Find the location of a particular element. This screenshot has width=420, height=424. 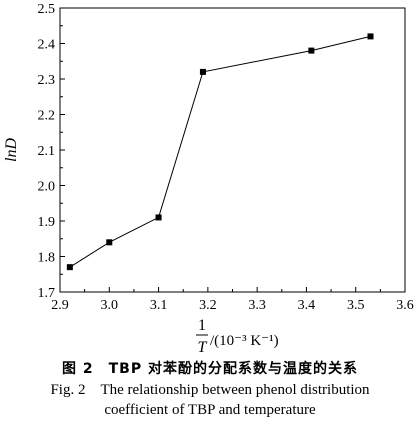

x-tick-labels: 2.9 3.0 3.1 3.2 3.3 3.4 3.5 3.6 is located at coordinates (232, 305).